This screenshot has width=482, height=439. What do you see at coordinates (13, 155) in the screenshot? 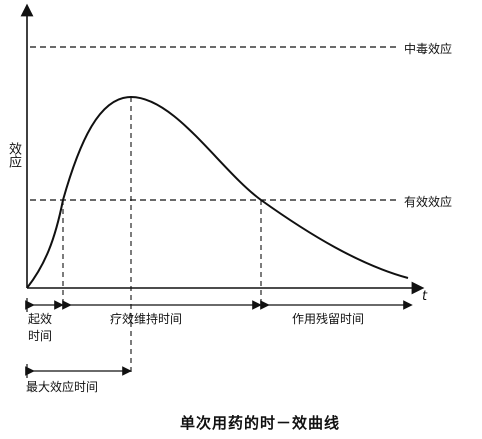
I see `y-axis-label: 效应` at bounding box center [13, 155].